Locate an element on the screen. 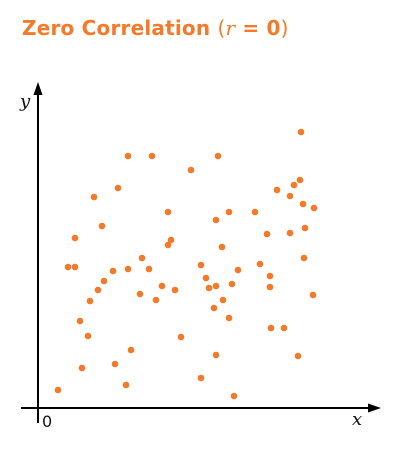 This screenshot has width=400, height=450. chart-title-text: Zero Correlation is located at coordinates (116, 28).